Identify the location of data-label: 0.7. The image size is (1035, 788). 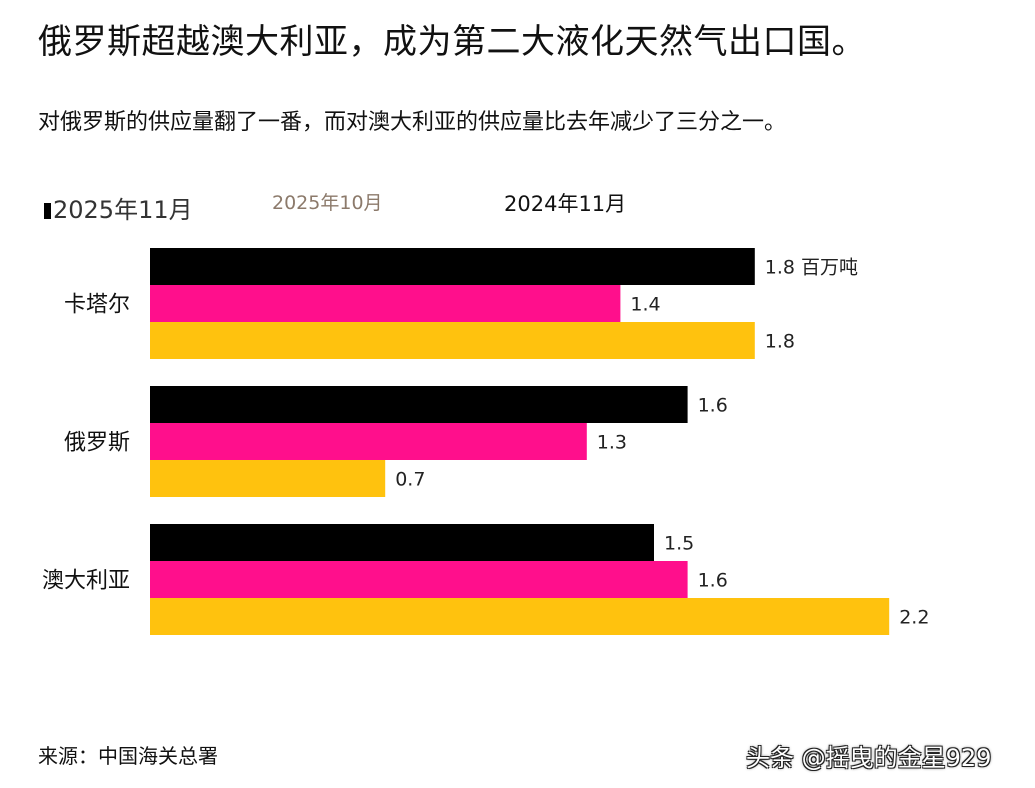
(410, 480).